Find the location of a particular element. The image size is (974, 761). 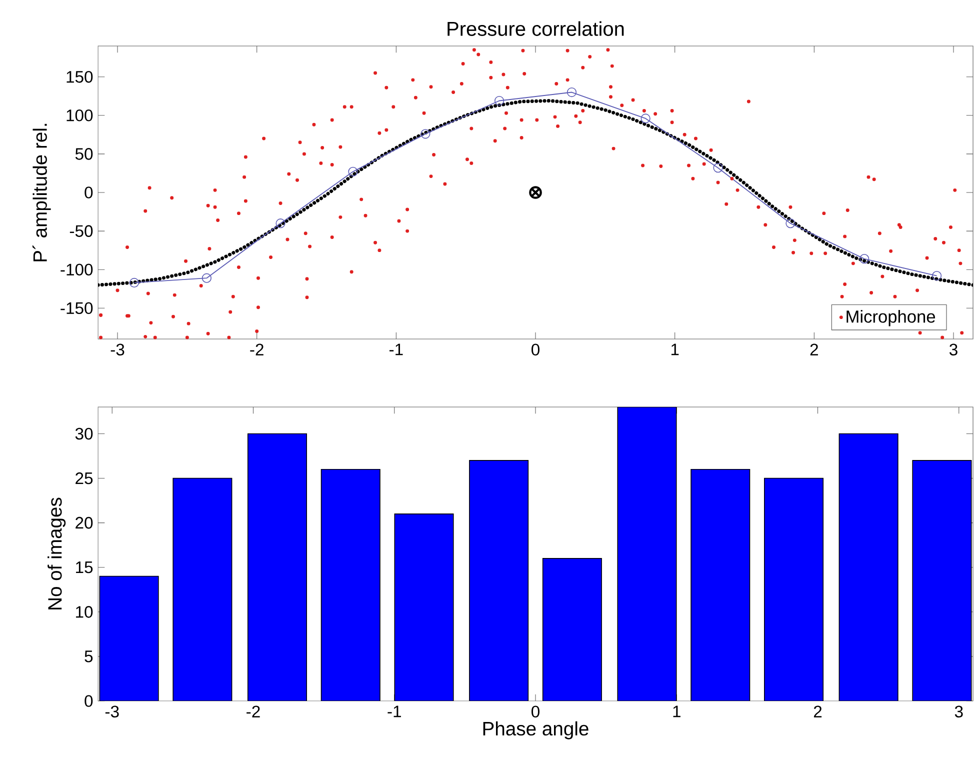

y-tick-label: -100 is located at coordinates (76, 270).